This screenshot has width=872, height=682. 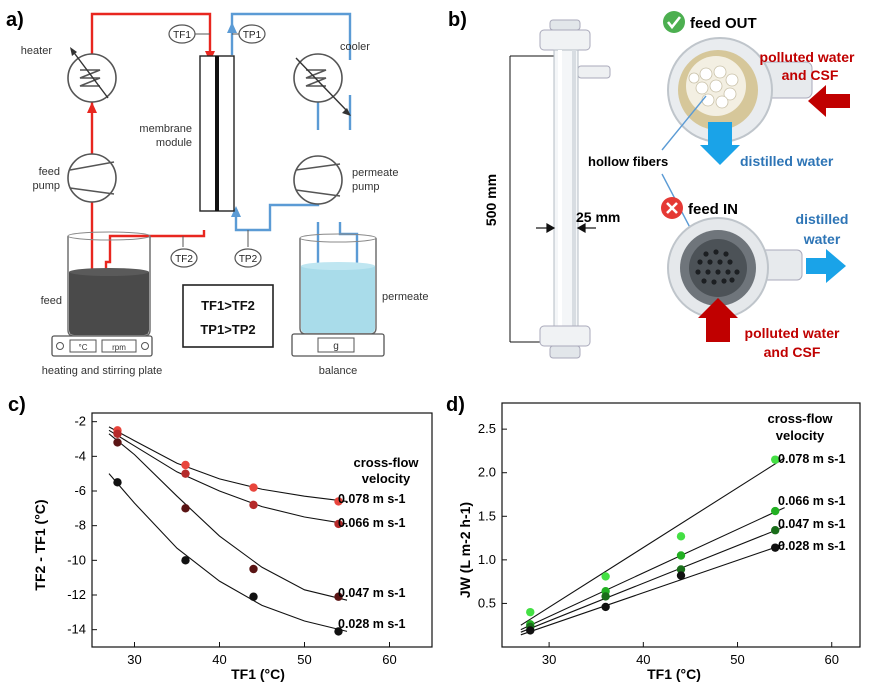 I want to click on balance-label: balance, so click(x=338, y=371).